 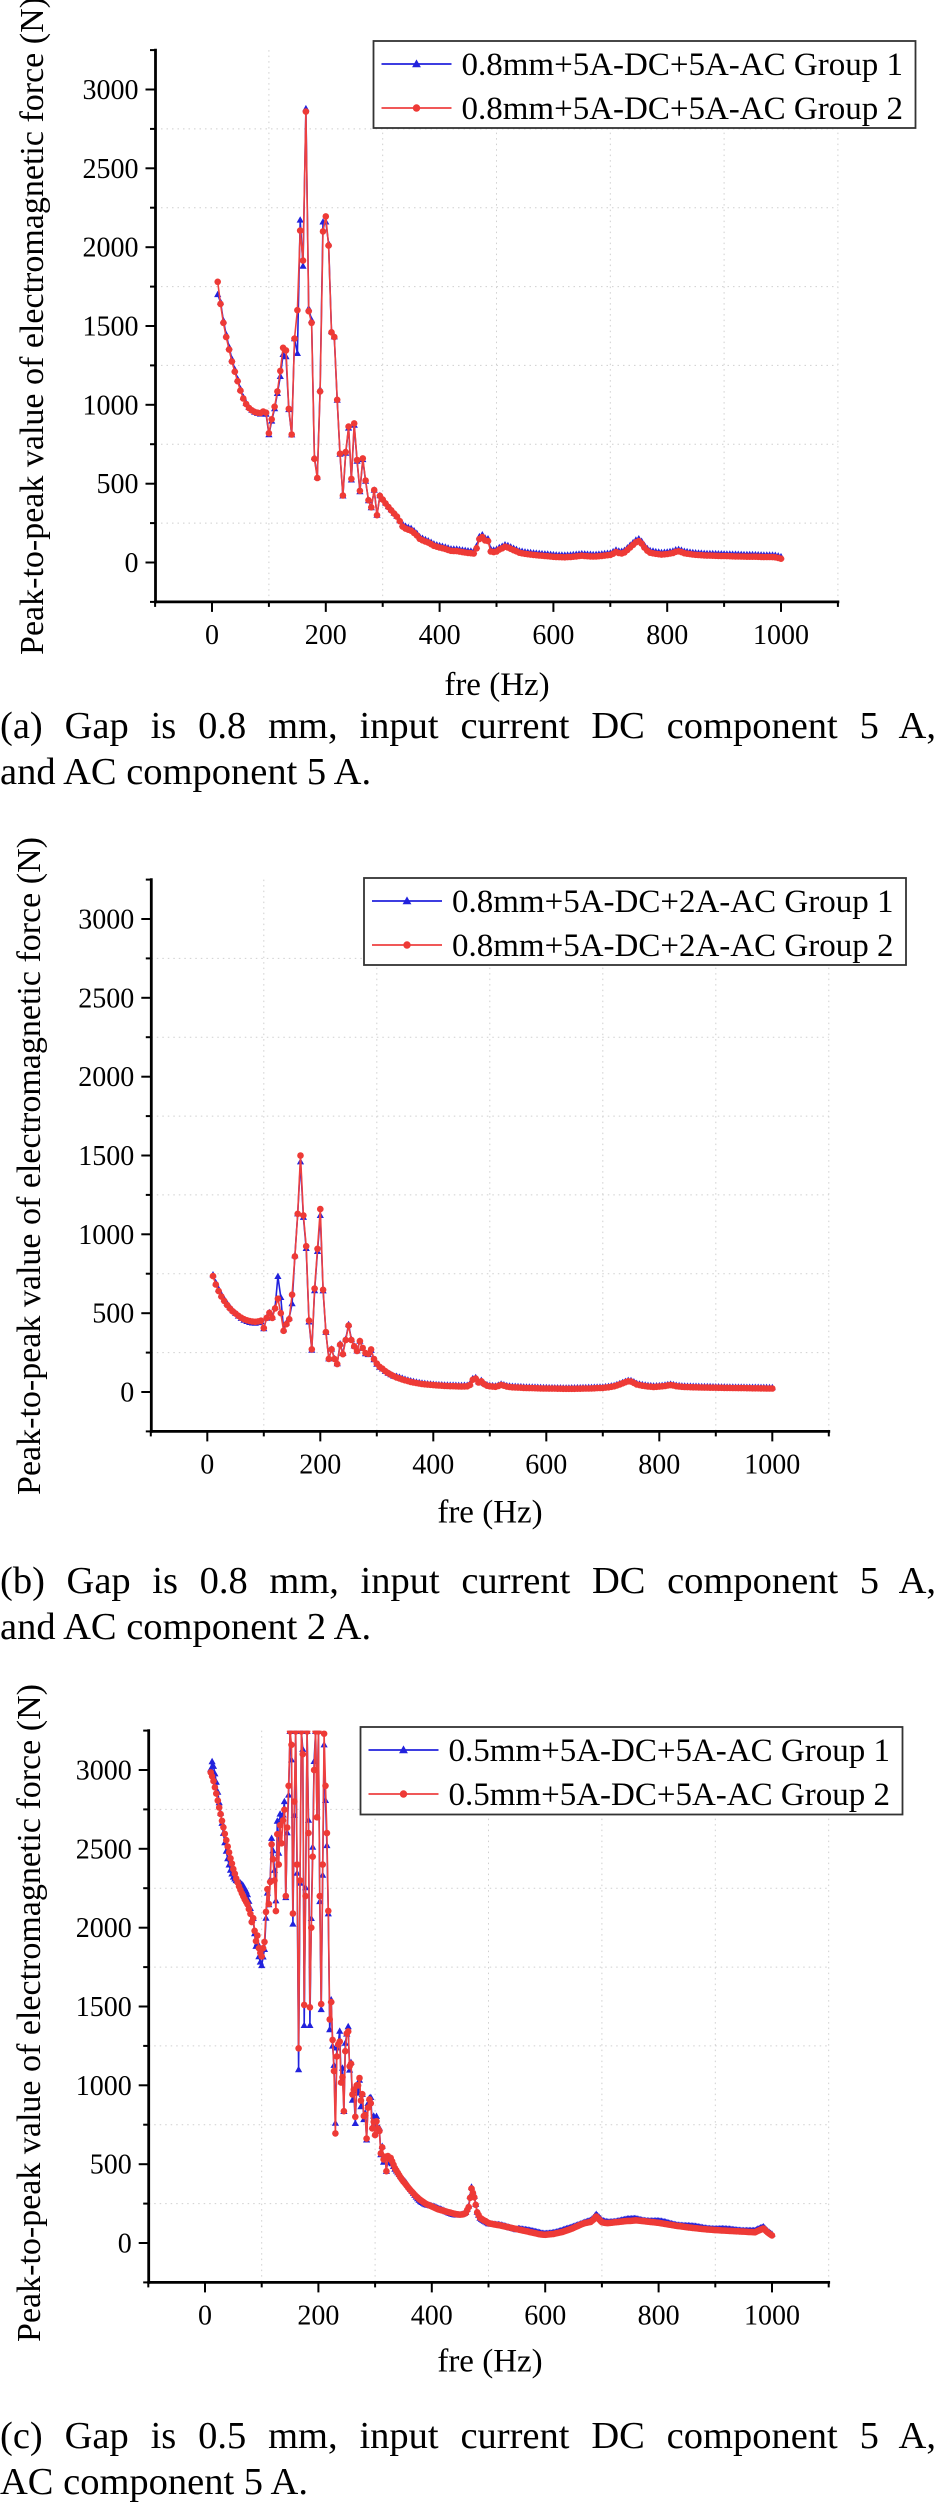 What do you see at coordinates (672, 902) in the screenshot?
I see `svg-text: 0.8mm+5A-DC+2A-AC Group 1` at bounding box center [672, 902].